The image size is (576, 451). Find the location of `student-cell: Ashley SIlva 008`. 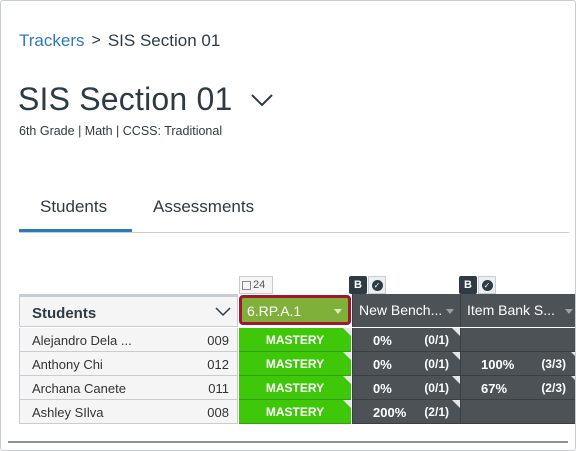

student-cell: Ashley SIlva 008 is located at coordinates (128, 412).